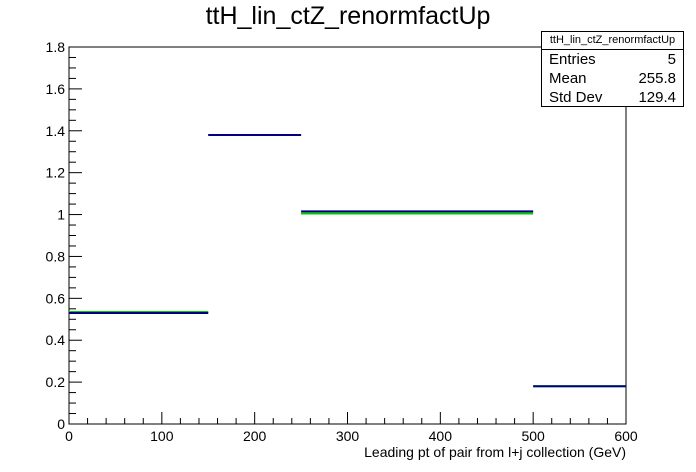 Image resolution: width=696 pixels, height=472 pixels. What do you see at coordinates (61, 215) in the screenshot?
I see `y-tick-label: 1` at bounding box center [61, 215].